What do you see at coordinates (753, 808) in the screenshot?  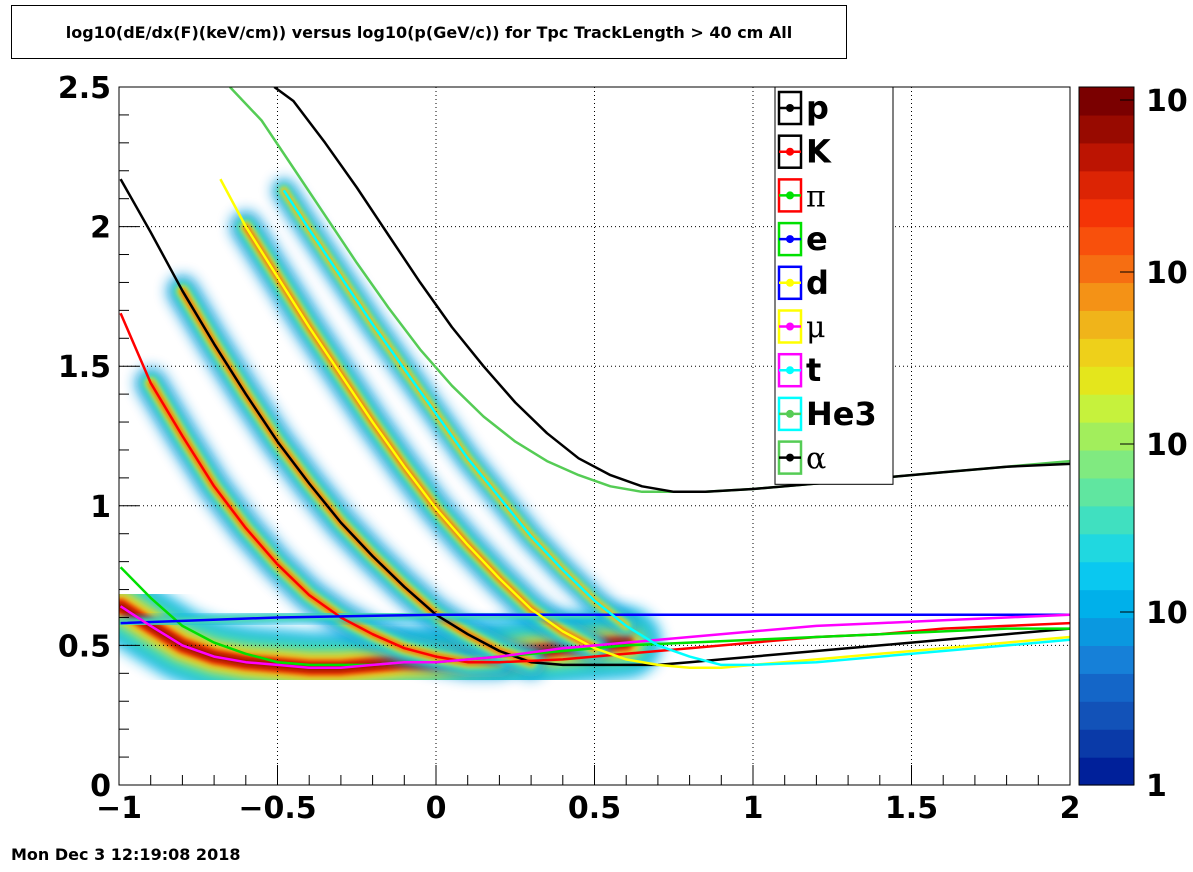 I see `x-tick-label: 1` at bounding box center [753, 808].